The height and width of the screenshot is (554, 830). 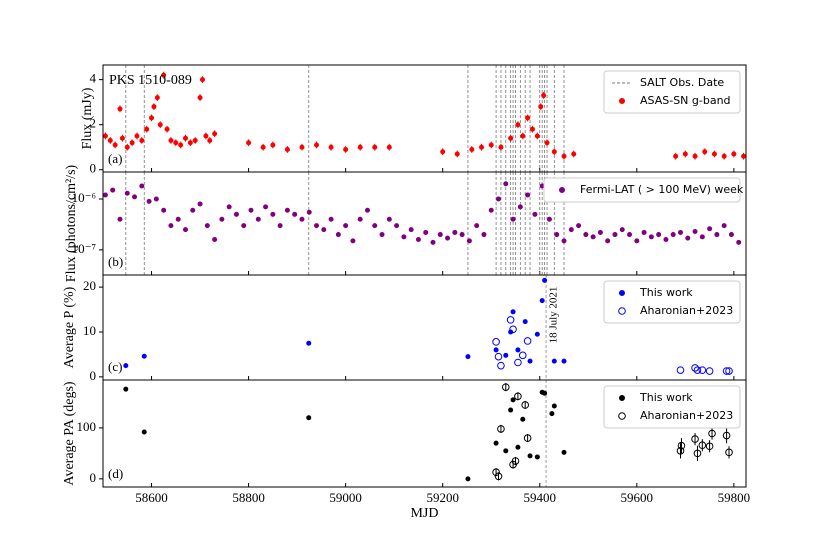 I want to click on y-axis-label: Average PA (degs), so click(x=69, y=433).